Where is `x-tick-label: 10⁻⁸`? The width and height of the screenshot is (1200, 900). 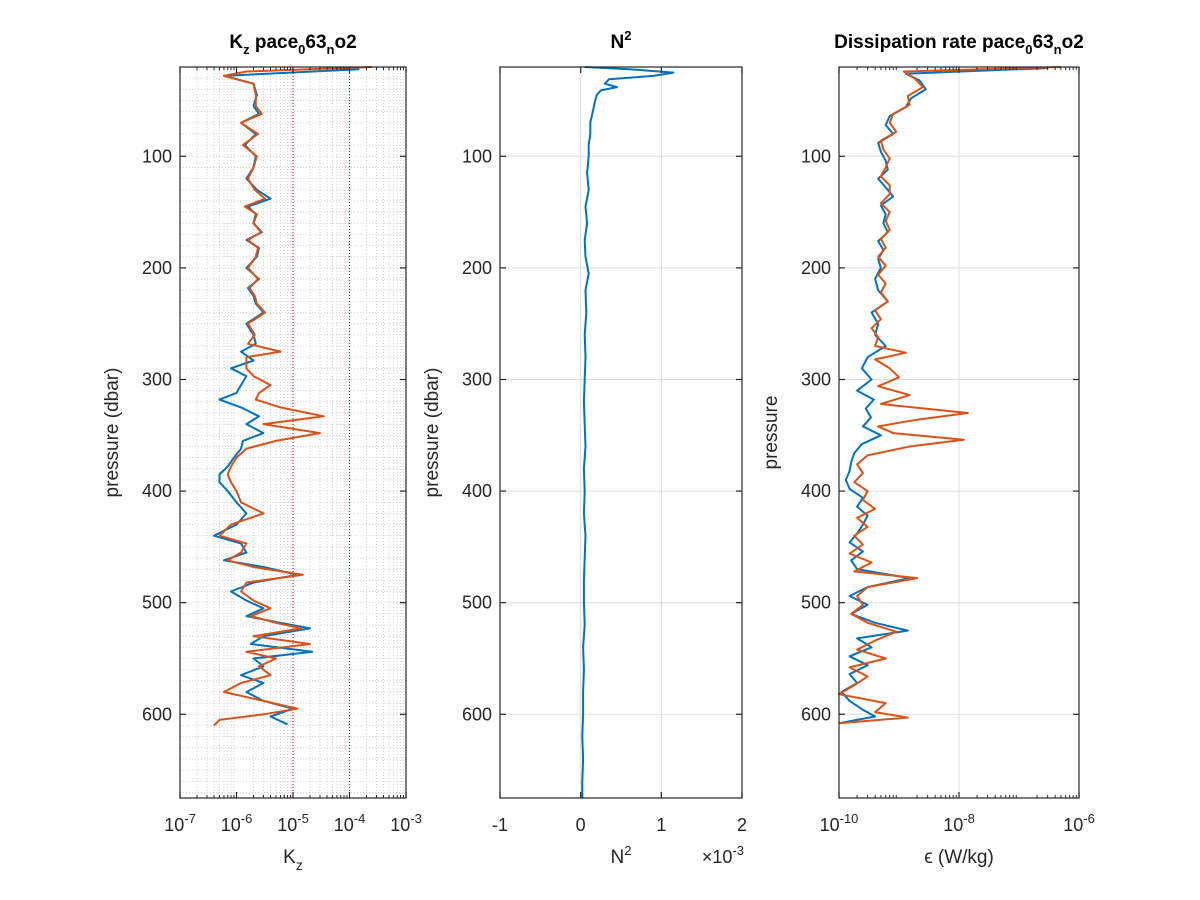
x-tick-label: 10⁻⁸ is located at coordinates (959, 823).